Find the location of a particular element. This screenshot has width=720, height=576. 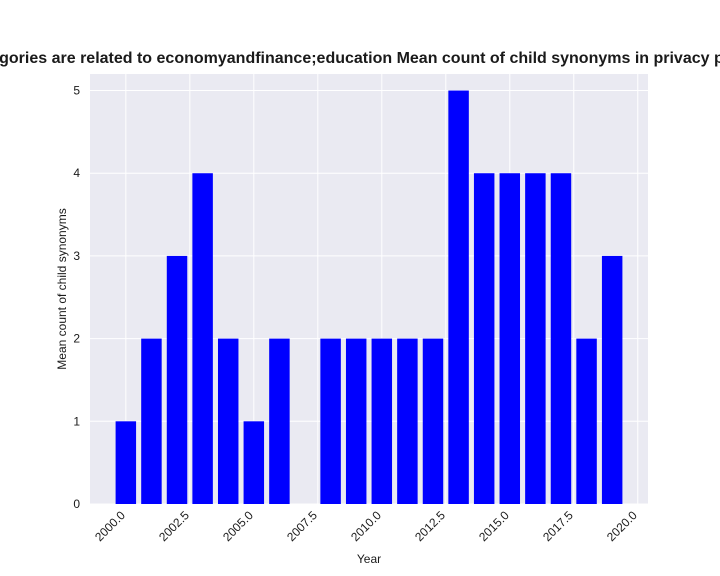

y-tick-label: 0 is located at coordinates (76, 504).